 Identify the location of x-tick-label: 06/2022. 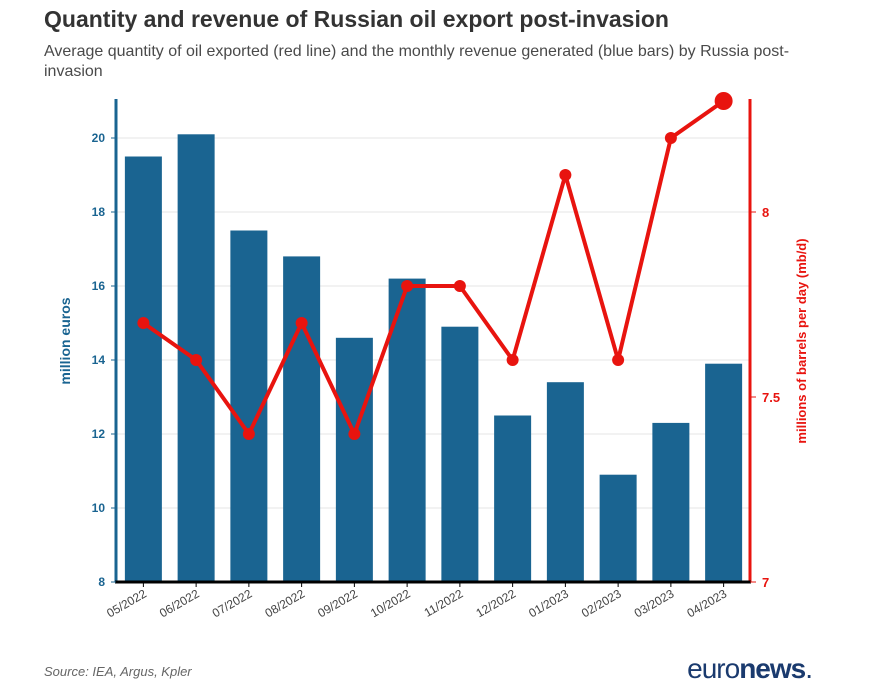
(179, 603).